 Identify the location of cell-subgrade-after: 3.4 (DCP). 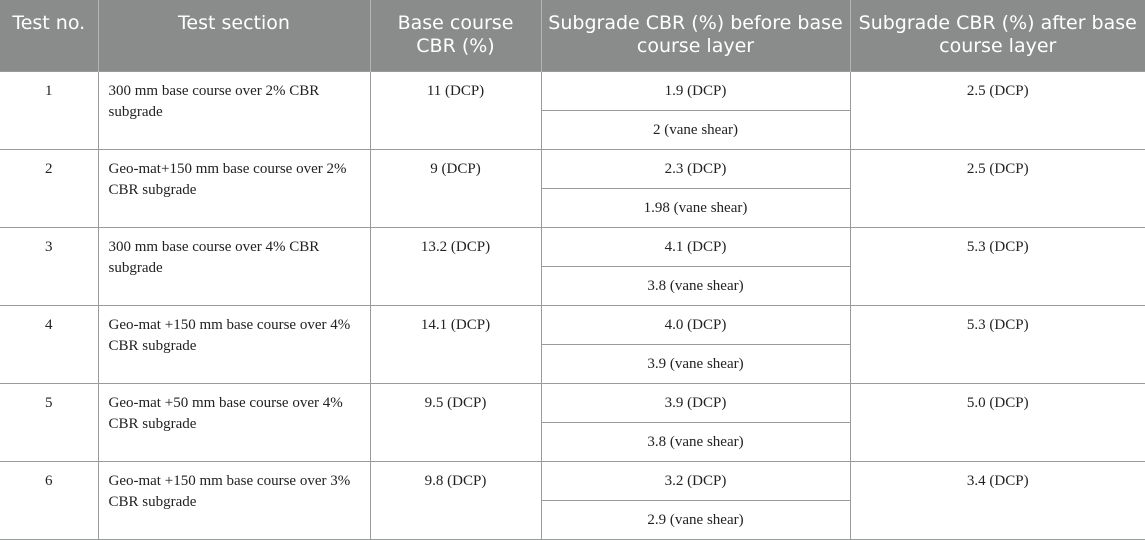
(997, 500).